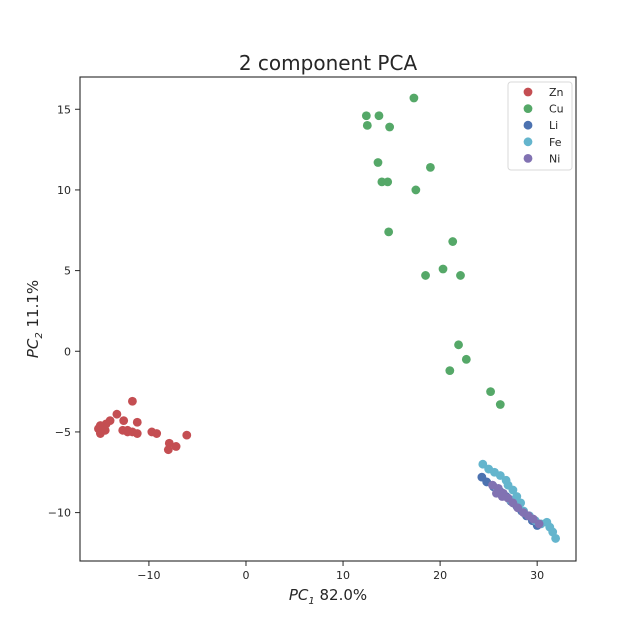 The image size is (640, 640). Describe the element at coordinates (555, 142) in the screenshot. I see `legend-label: Fe` at that location.